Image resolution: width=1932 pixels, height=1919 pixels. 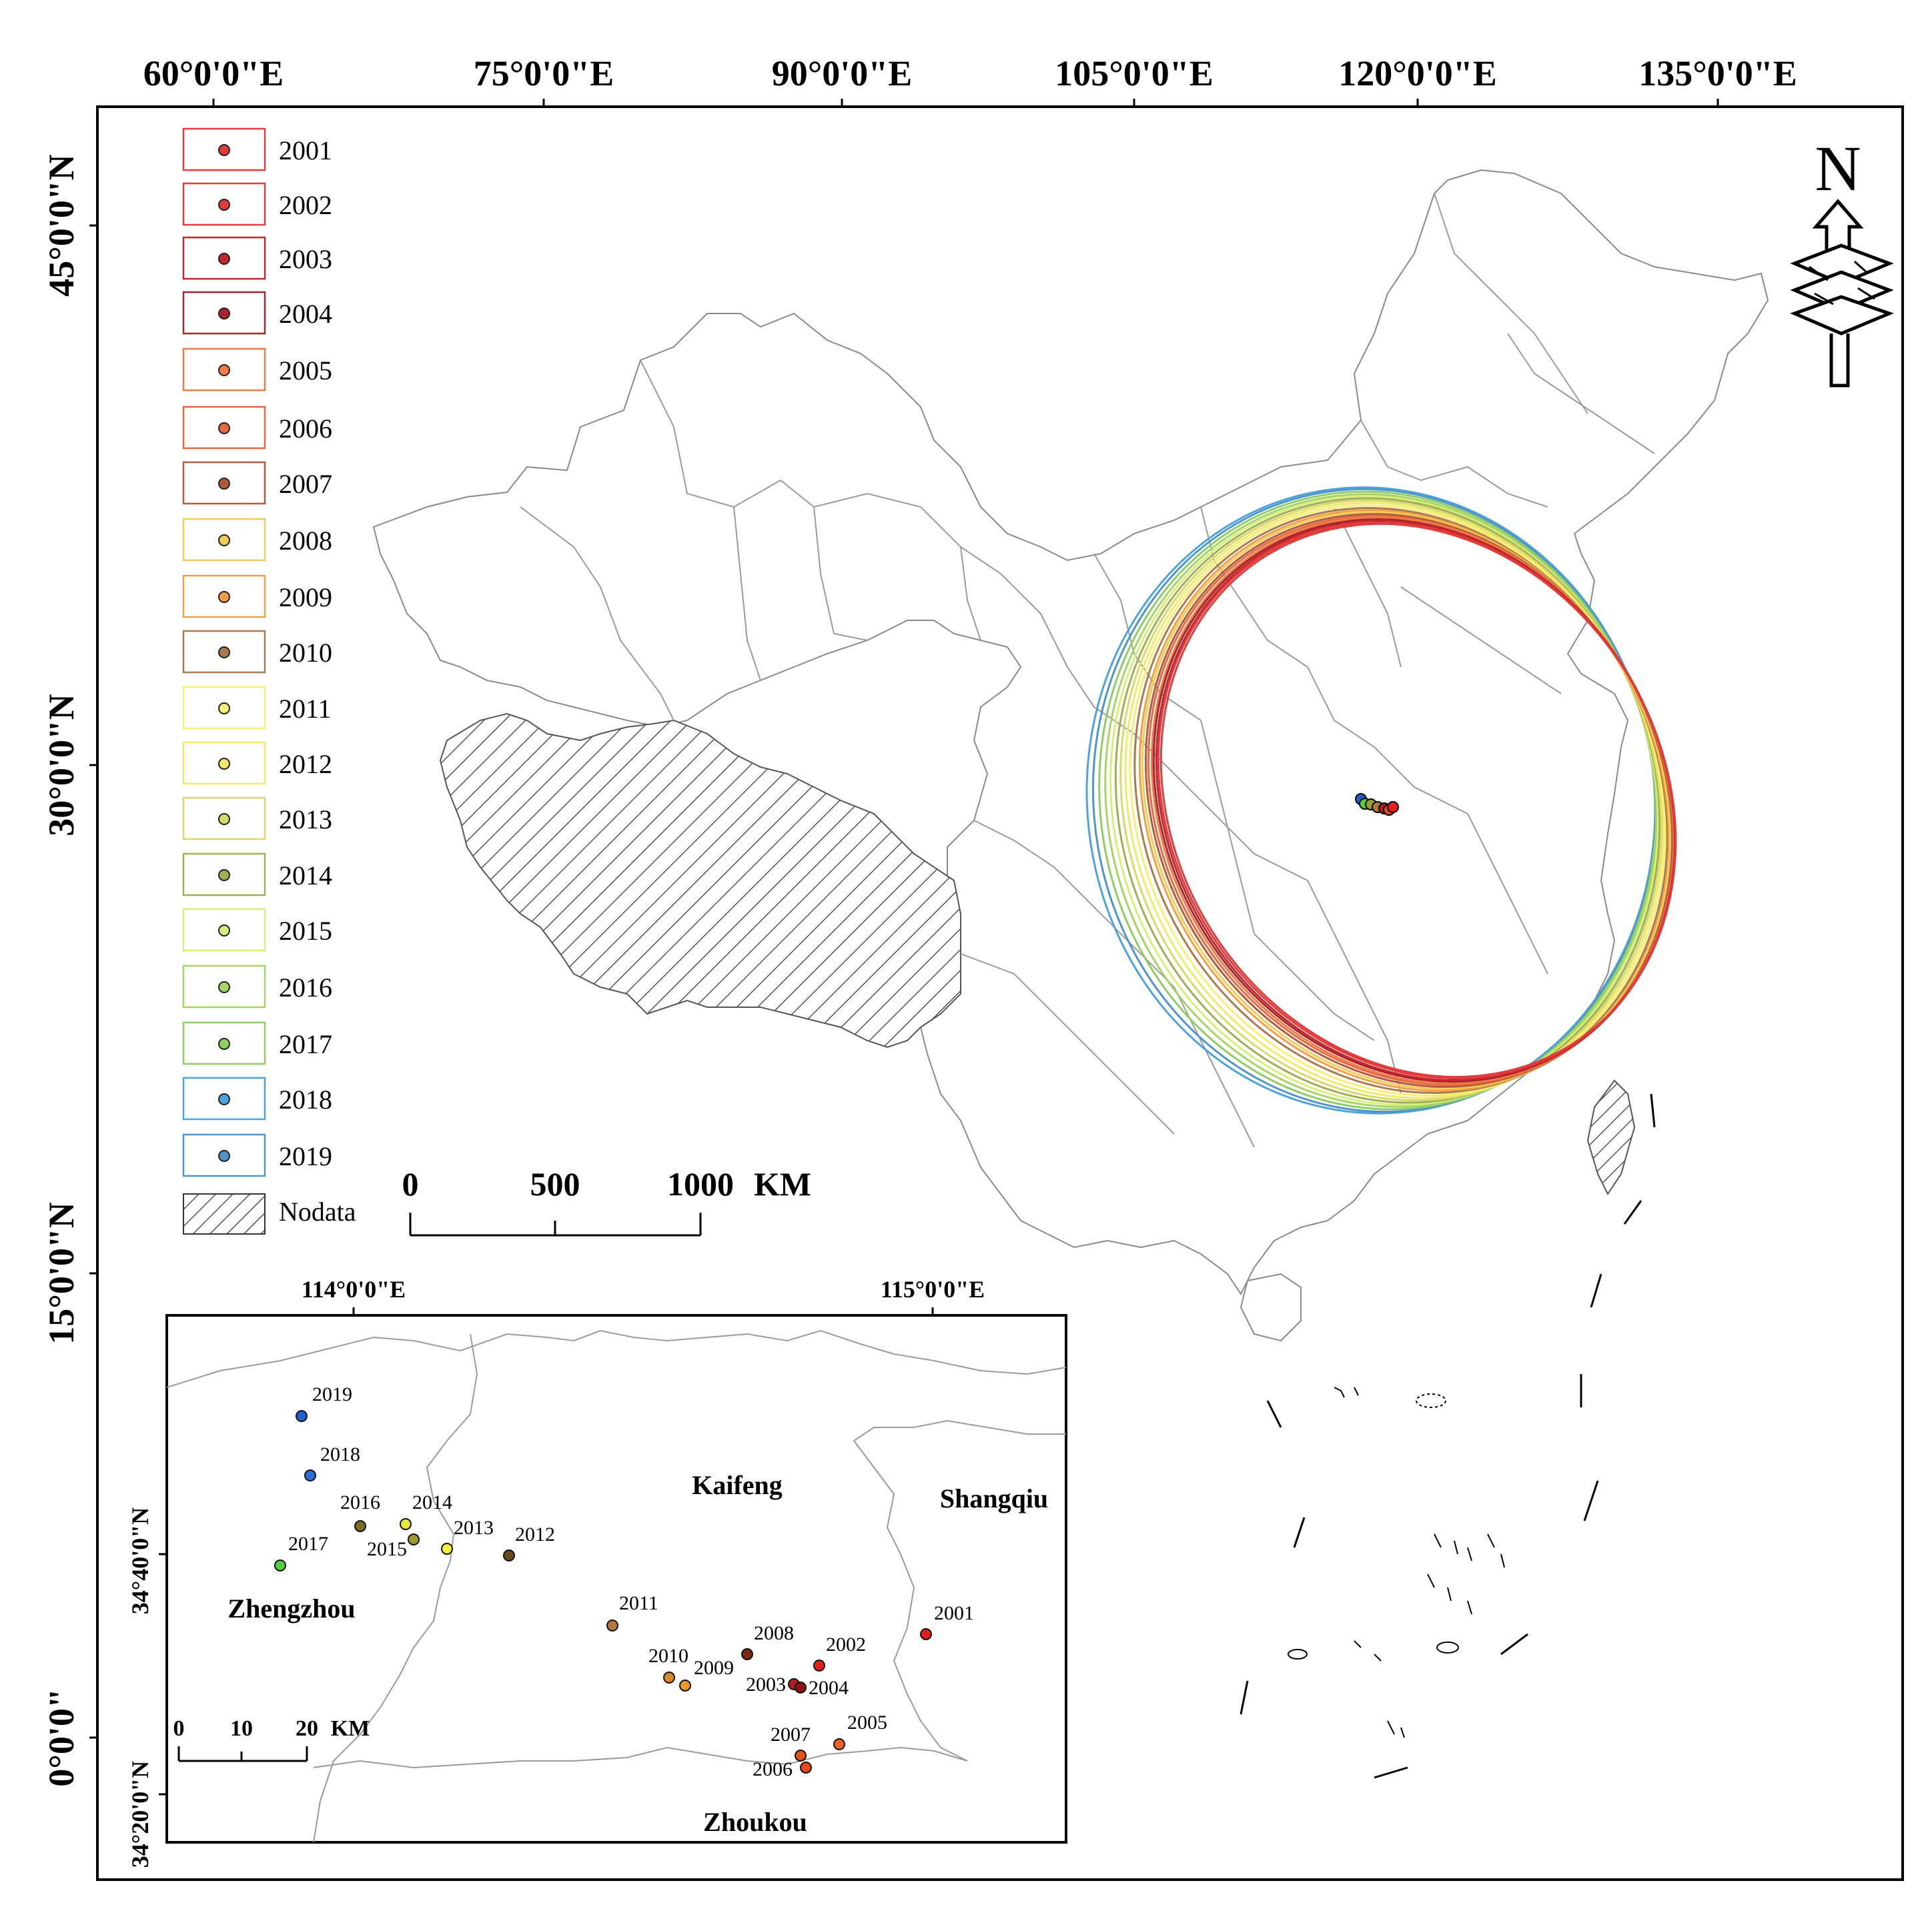 I want to click on centroid-year-label: 2012, so click(x=535, y=1534).